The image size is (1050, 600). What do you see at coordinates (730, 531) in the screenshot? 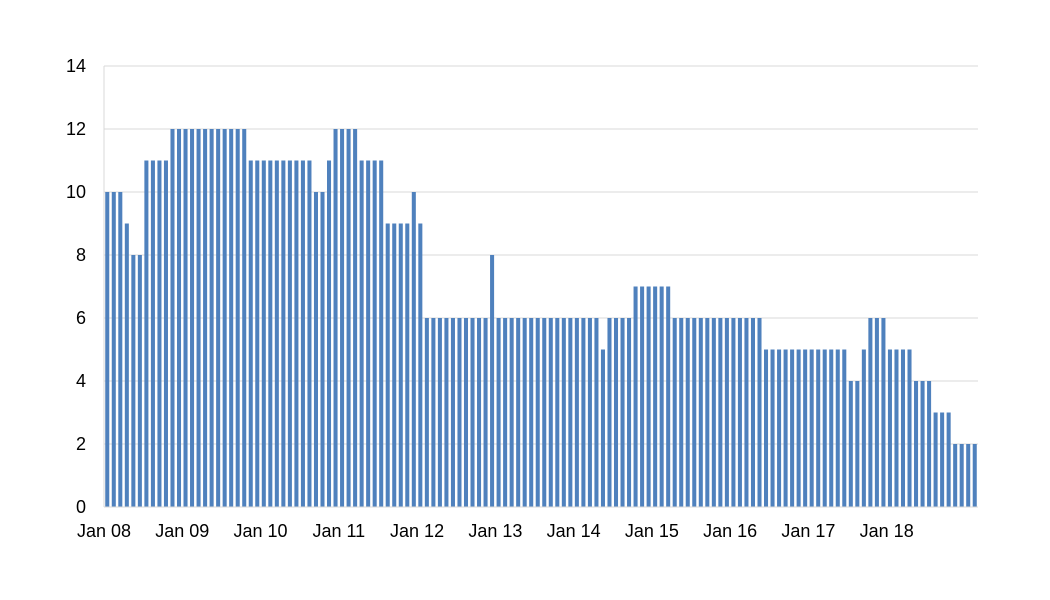
I see `x-tick-label: Jan 16` at bounding box center [730, 531].